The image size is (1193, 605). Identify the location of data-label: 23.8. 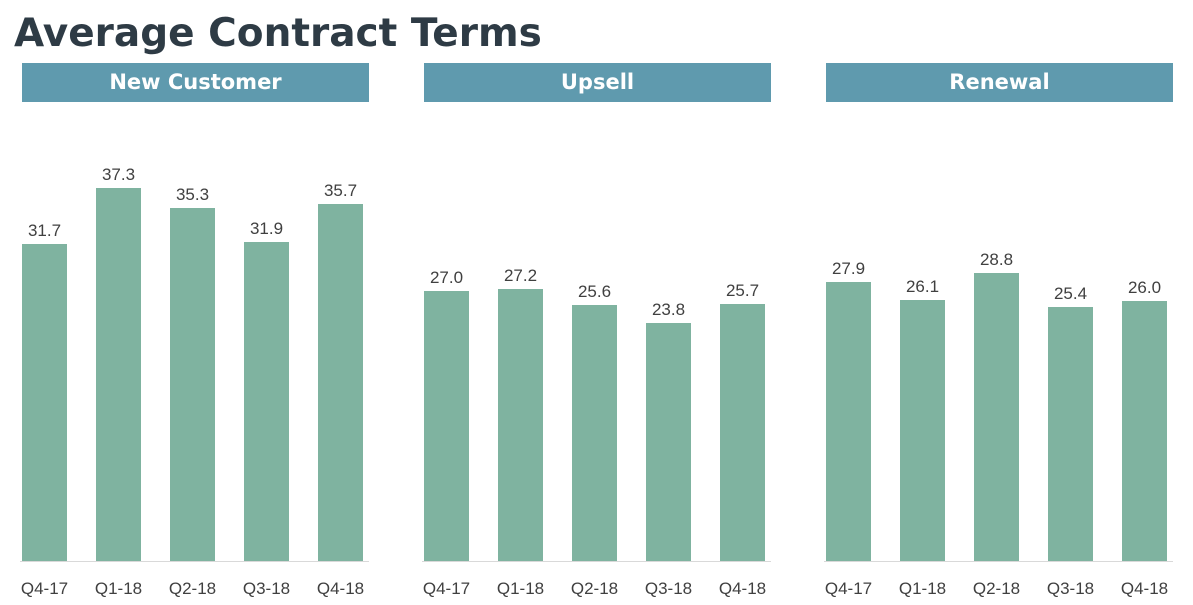
(668, 309).